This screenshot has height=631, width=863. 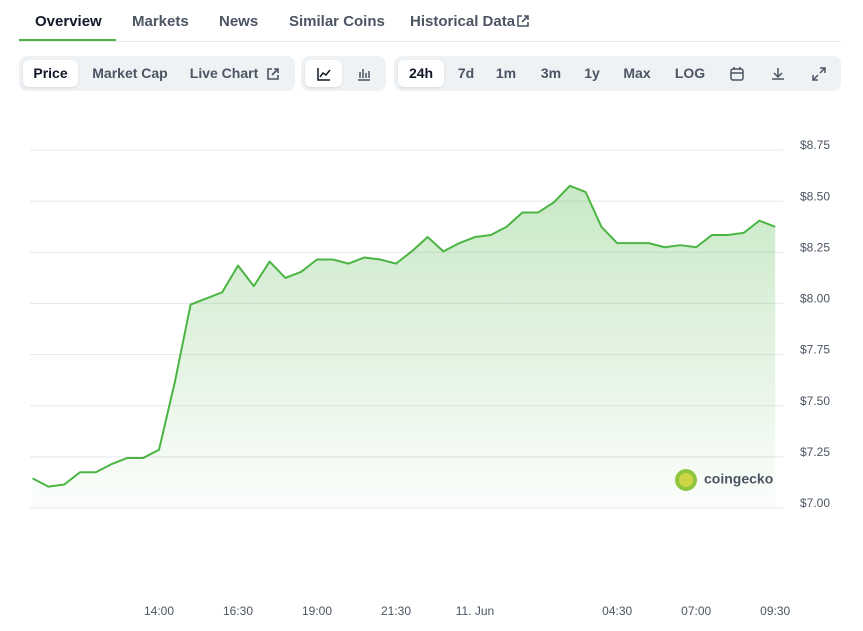 I want to click on y-tick-label: $8.50, so click(x=815, y=196).